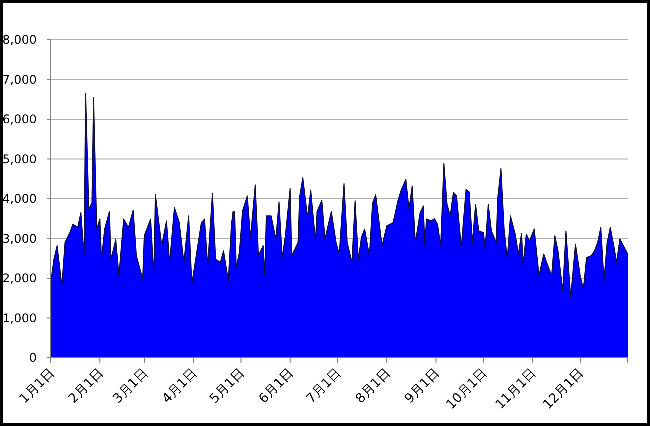 This screenshot has height=426, width=650. I want to click on x-tick-label: 2月1日, so click(86, 386).